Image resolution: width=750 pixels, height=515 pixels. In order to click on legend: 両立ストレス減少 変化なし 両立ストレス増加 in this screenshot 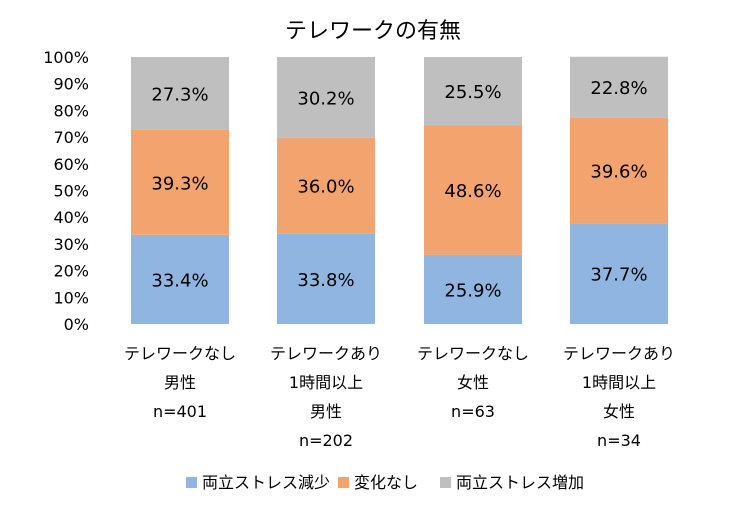, I will do `click(385, 482)`.